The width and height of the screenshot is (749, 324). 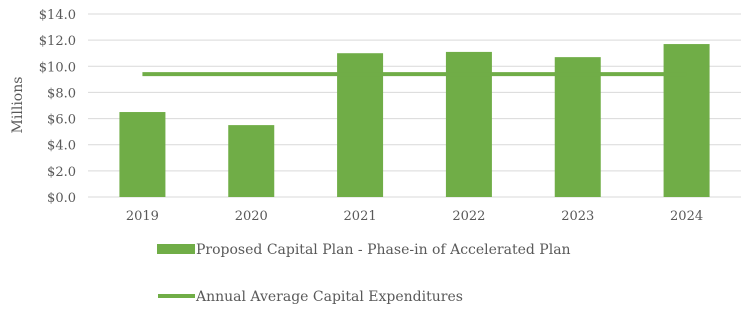 I want to click on y-tick-label: $4.0, so click(x=61, y=146).